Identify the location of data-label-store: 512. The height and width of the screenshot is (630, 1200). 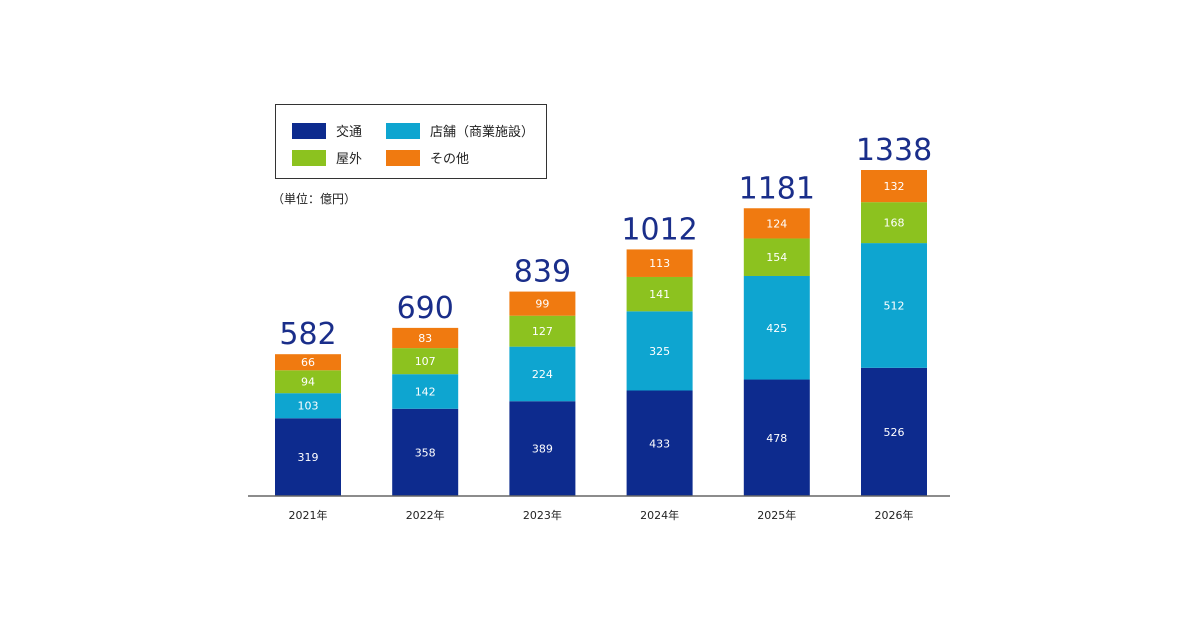
(894, 305).